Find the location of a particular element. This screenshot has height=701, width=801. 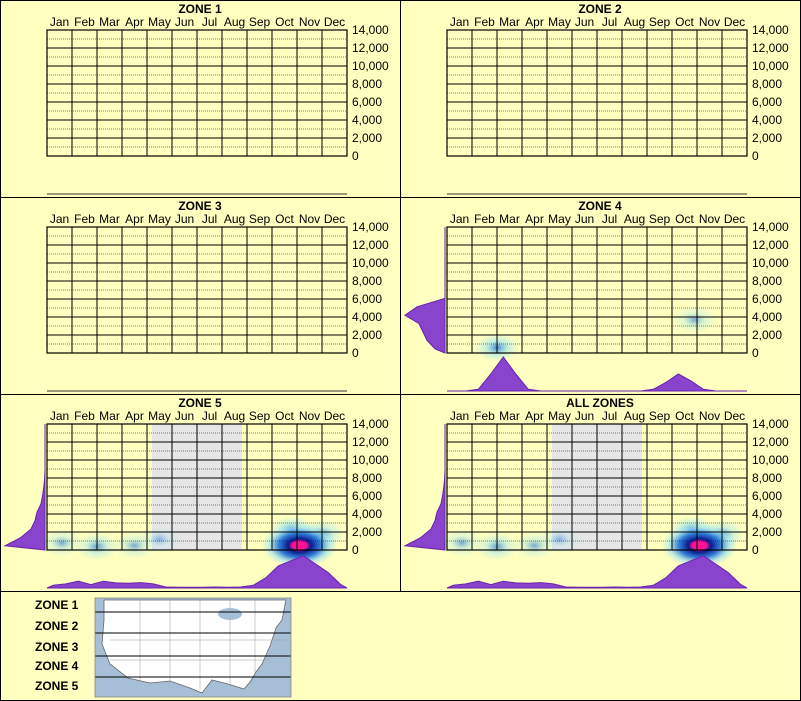

legend-zone-4: ZONE 4 is located at coordinates (57, 666).